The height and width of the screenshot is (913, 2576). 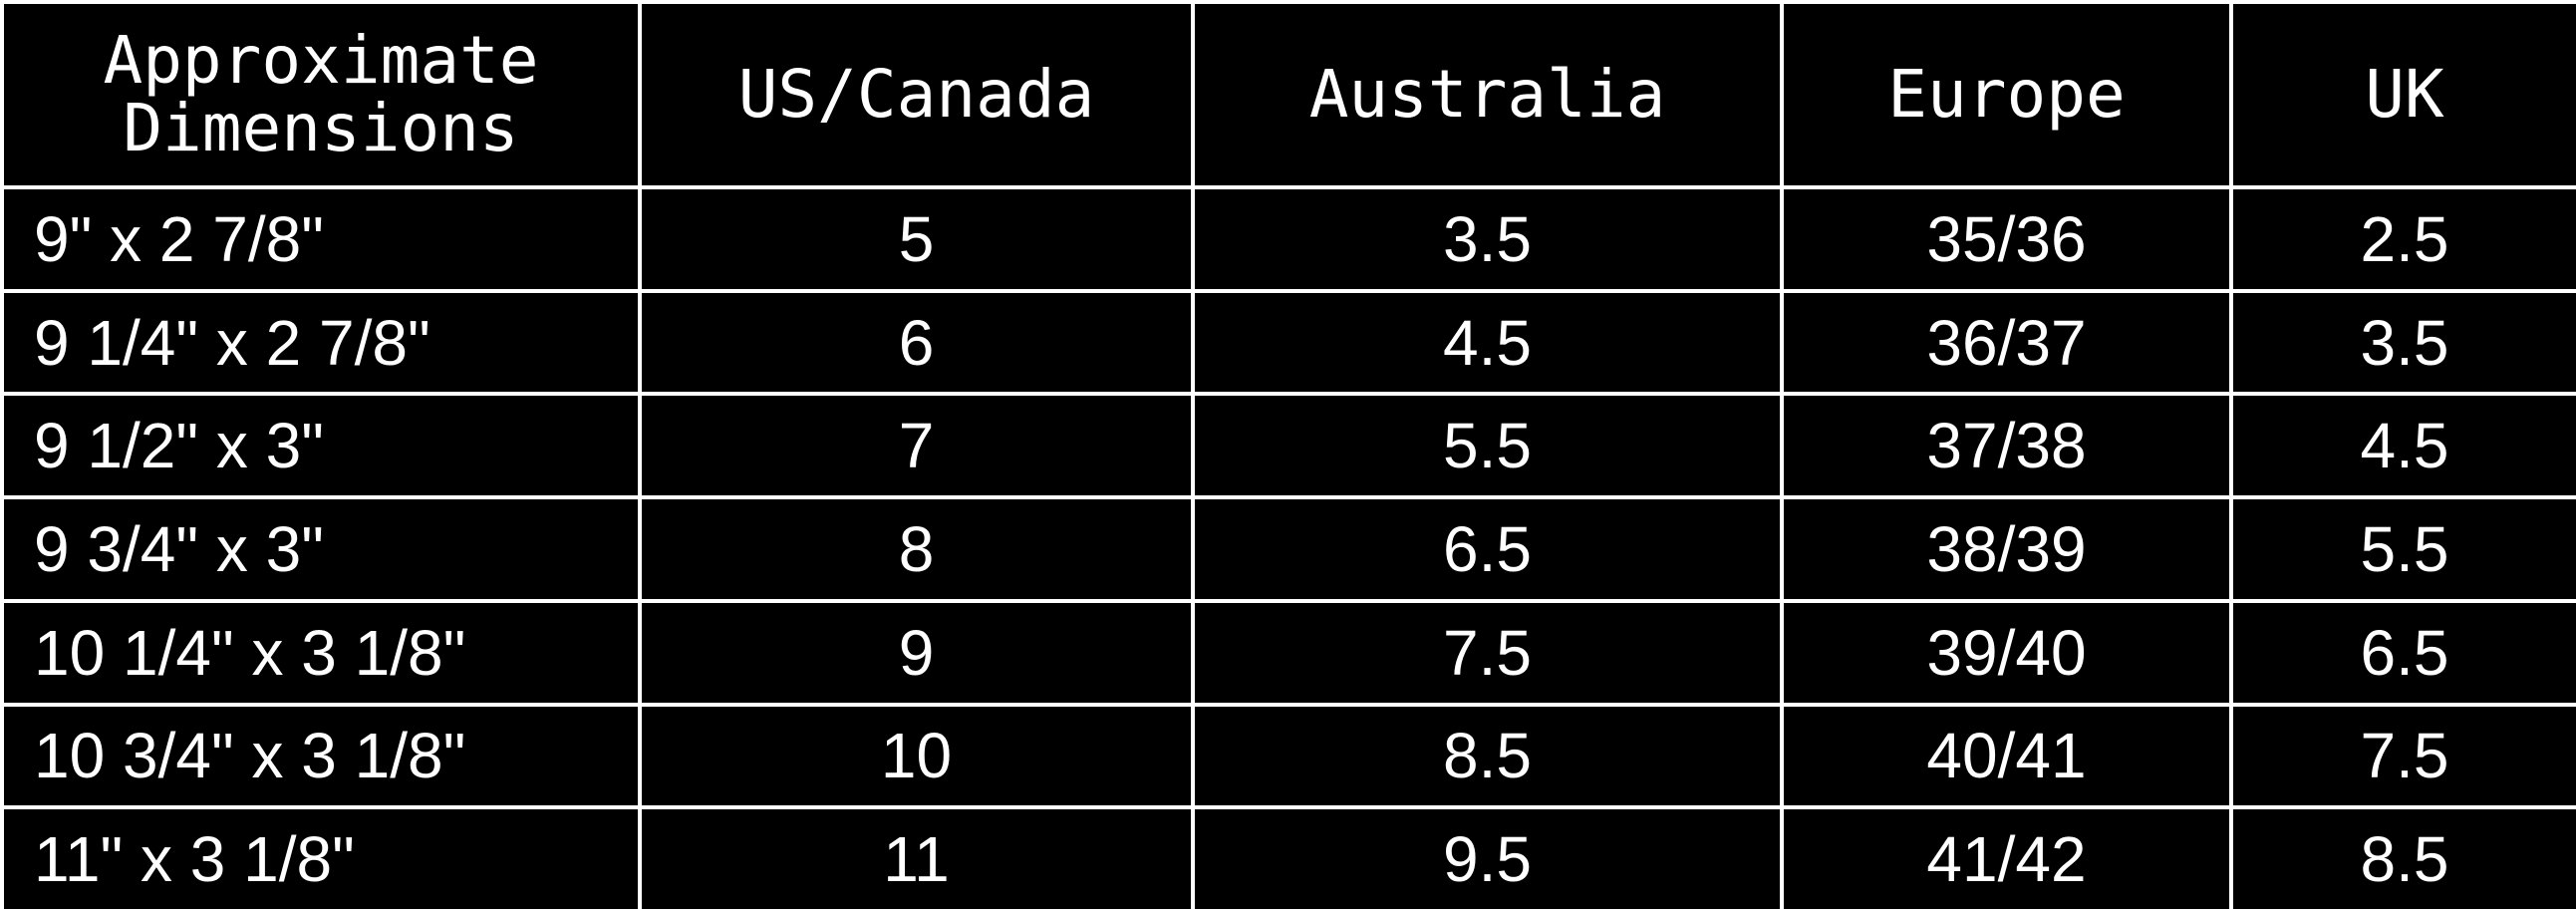 What do you see at coordinates (1487, 239) in the screenshot?
I see `australia-cell: 3.5` at bounding box center [1487, 239].